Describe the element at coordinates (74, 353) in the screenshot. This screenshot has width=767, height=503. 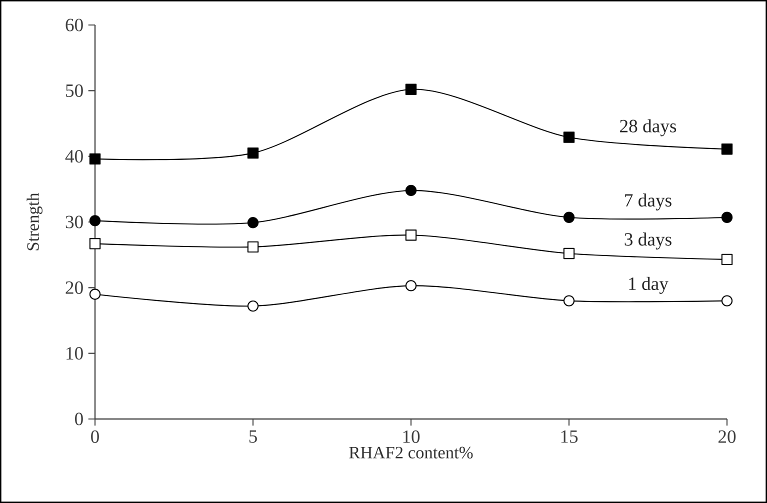
I see `y-tick-label: 10` at that location.